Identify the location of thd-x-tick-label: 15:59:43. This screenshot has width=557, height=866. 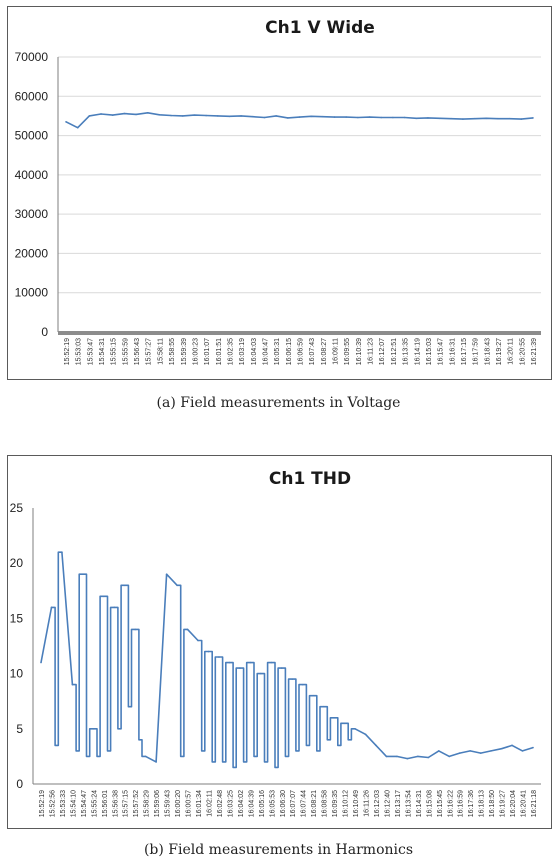
(168, 803).